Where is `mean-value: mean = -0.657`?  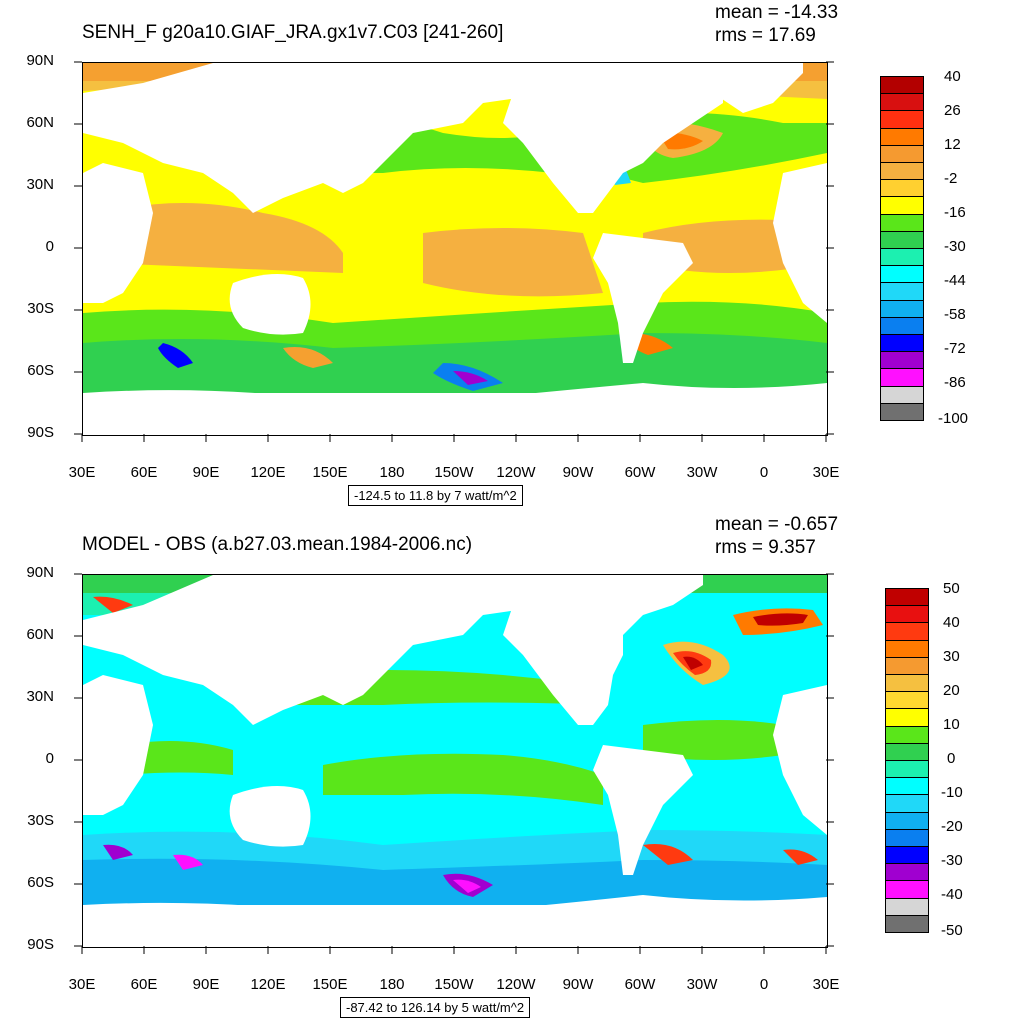
mean-value: mean = -0.657 is located at coordinates (777, 524).